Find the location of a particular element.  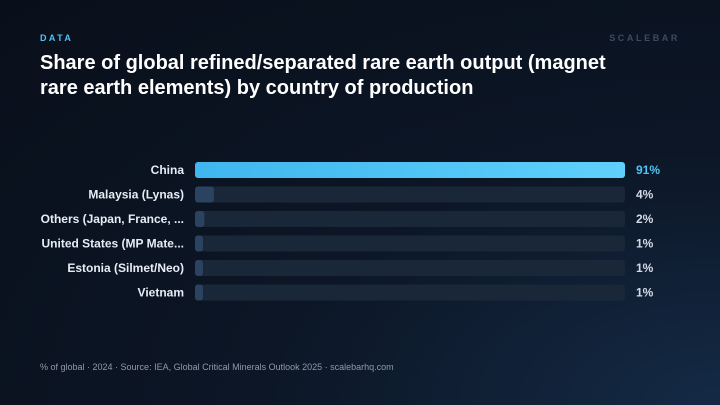

value-label: 4% is located at coordinates (645, 195).